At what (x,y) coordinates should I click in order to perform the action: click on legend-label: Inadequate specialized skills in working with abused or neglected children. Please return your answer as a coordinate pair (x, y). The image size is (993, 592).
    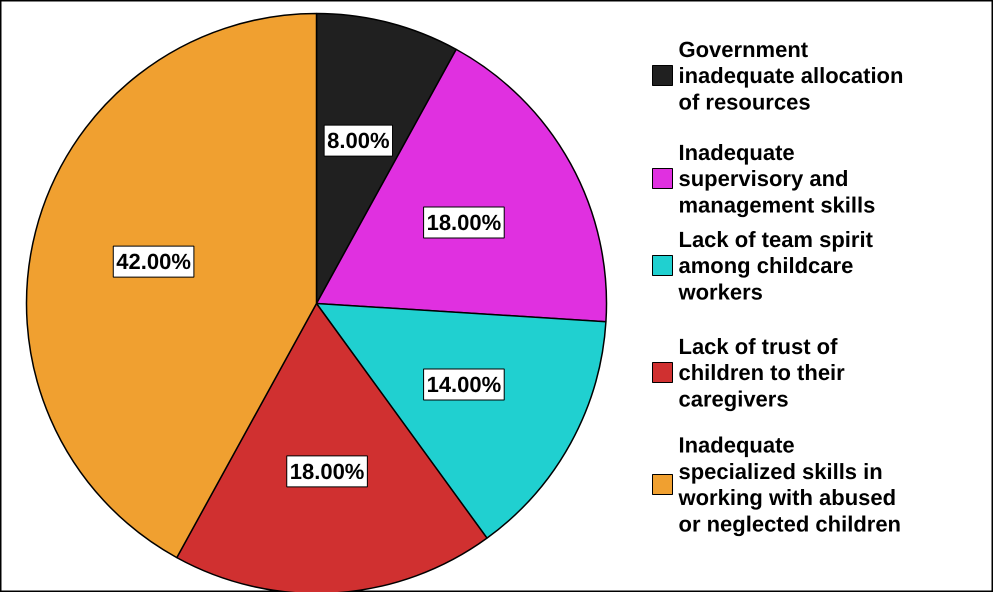
    Looking at the image, I should click on (789, 484).